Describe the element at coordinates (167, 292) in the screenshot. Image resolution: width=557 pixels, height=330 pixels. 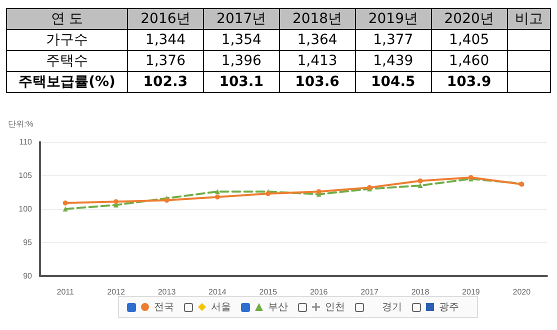
I see `x-tick-label: 2013` at that location.